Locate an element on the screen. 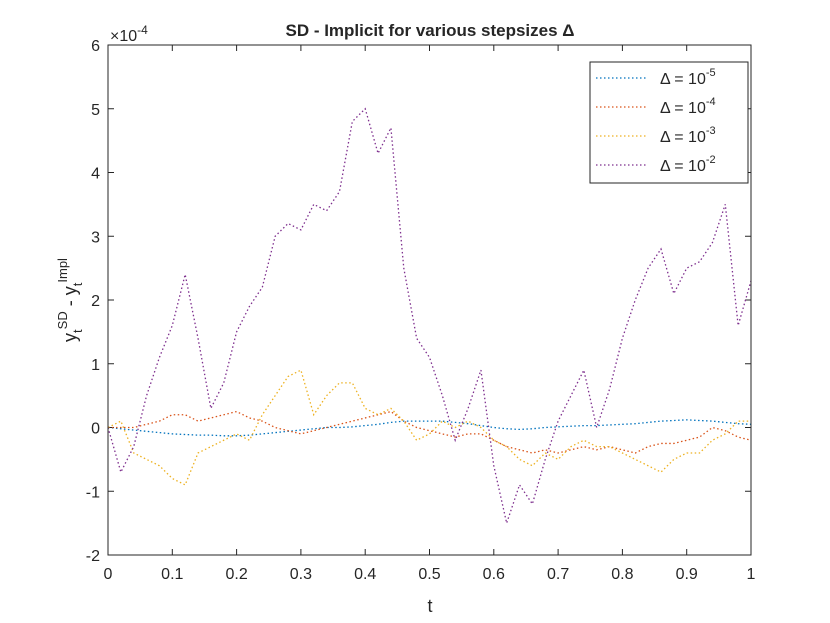 The width and height of the screenshot is (830, 623). y-tick-label: 1 is located at coordinates (95, 365).